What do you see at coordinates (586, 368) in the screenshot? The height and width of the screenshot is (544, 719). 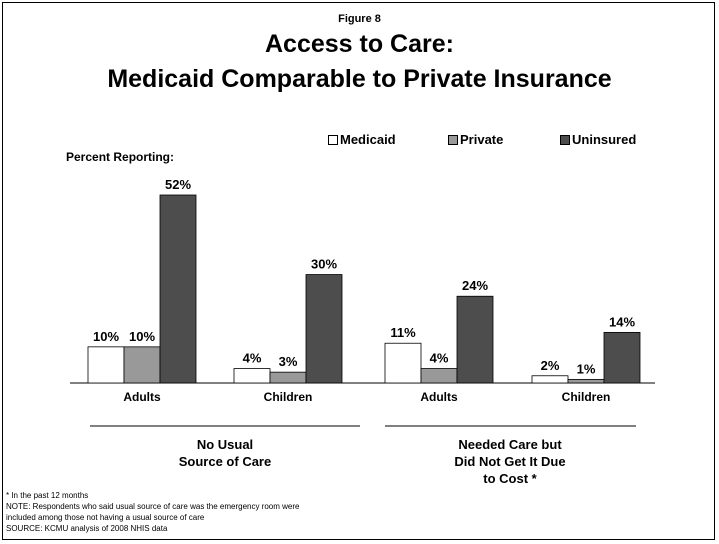 I see `data-label: 1%` at bounding box center [586, 368].